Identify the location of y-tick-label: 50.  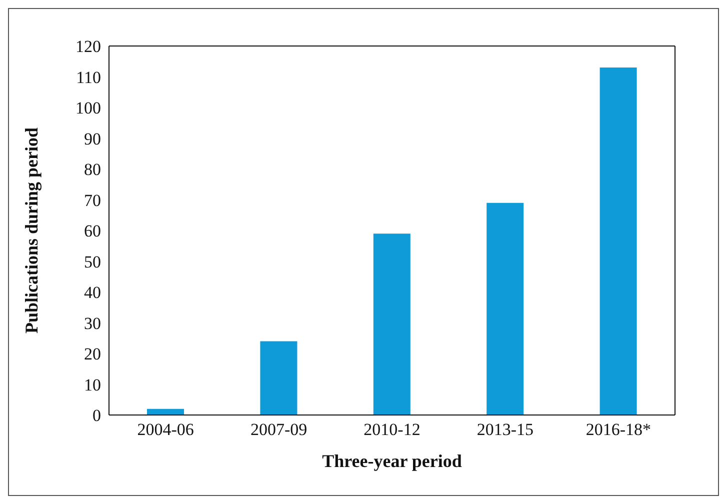
(92, 262).